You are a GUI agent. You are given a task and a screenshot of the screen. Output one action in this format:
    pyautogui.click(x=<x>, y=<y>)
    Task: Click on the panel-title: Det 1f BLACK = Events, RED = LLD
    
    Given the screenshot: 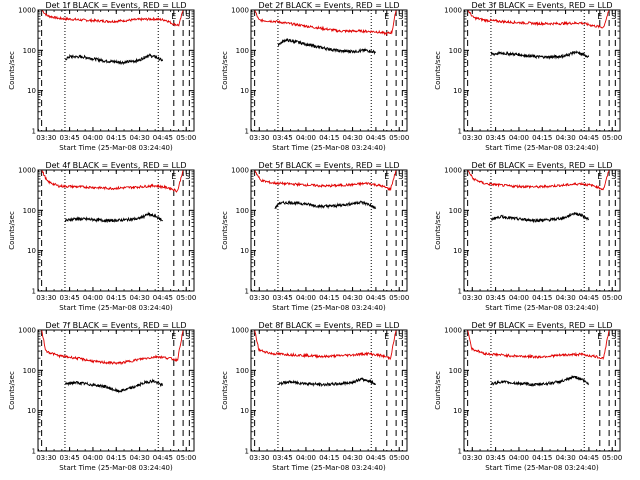 What is the action you would take?
    pyautogui.click(x=115, y=5)
    